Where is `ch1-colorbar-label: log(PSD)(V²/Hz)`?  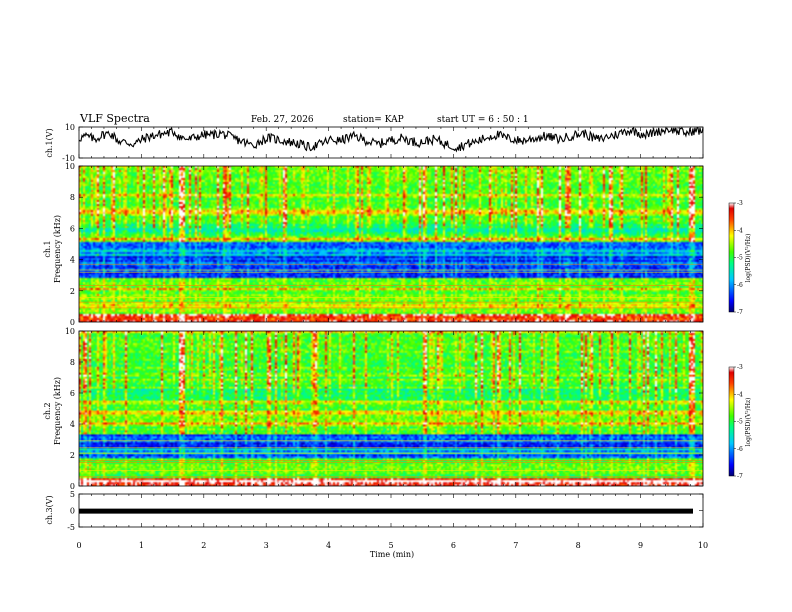 ch1-colorbar-label: log(PSD)(V²/Hz) is located at coordinates (748, 258).